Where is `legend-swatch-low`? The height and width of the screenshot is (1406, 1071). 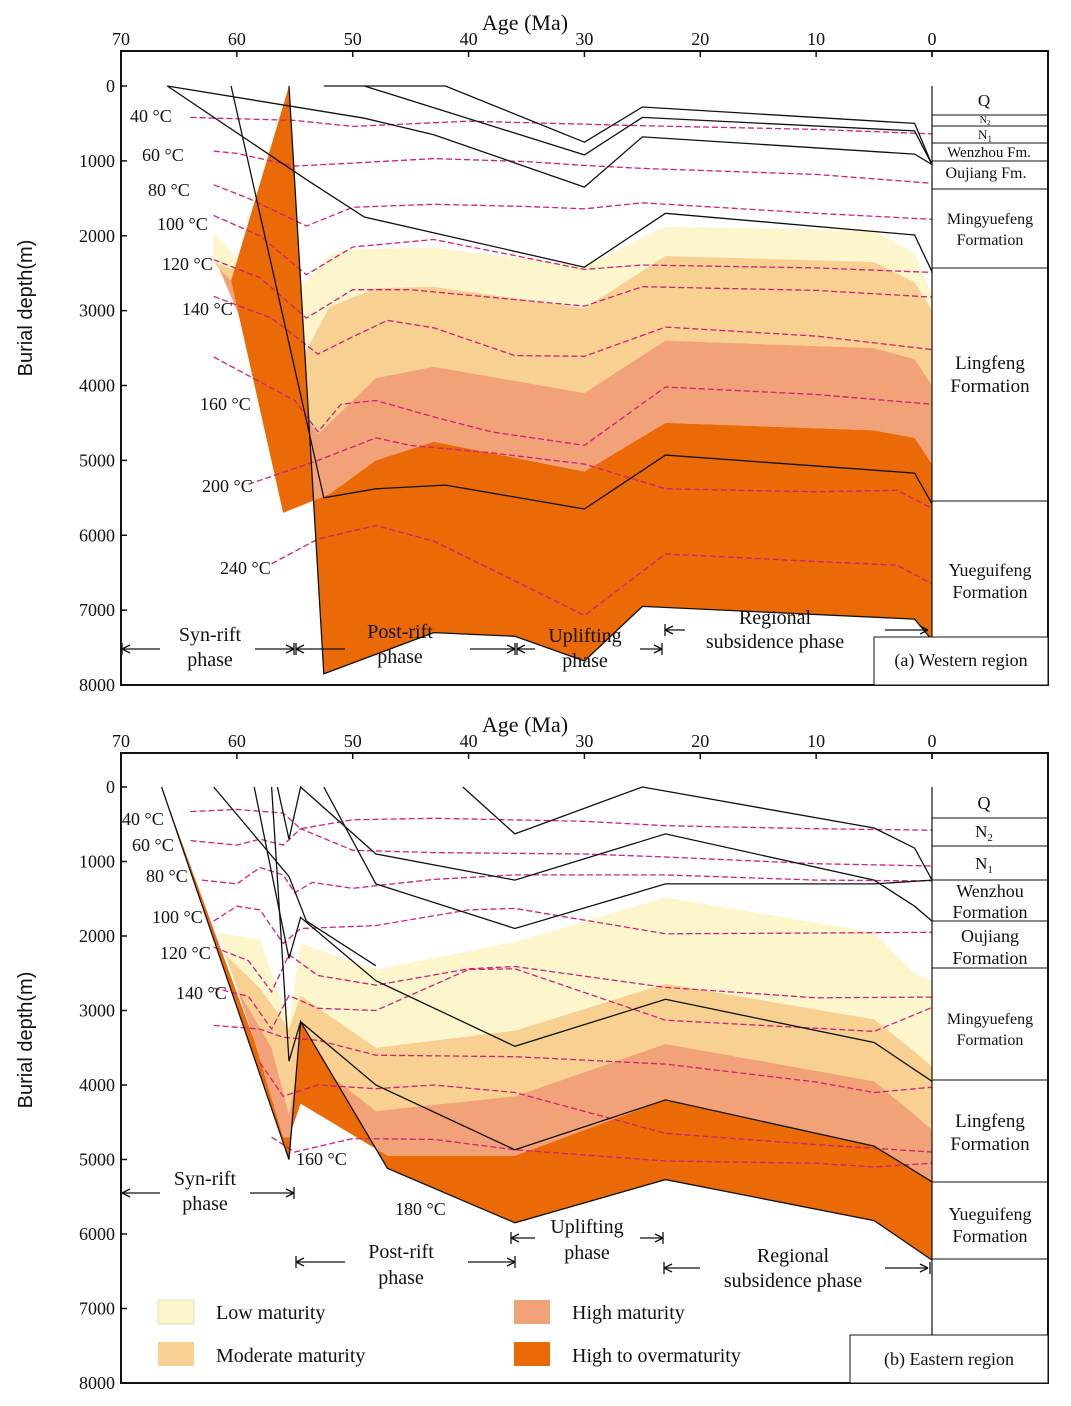
legend-swatch-low is located at coordinates (176, 1312).